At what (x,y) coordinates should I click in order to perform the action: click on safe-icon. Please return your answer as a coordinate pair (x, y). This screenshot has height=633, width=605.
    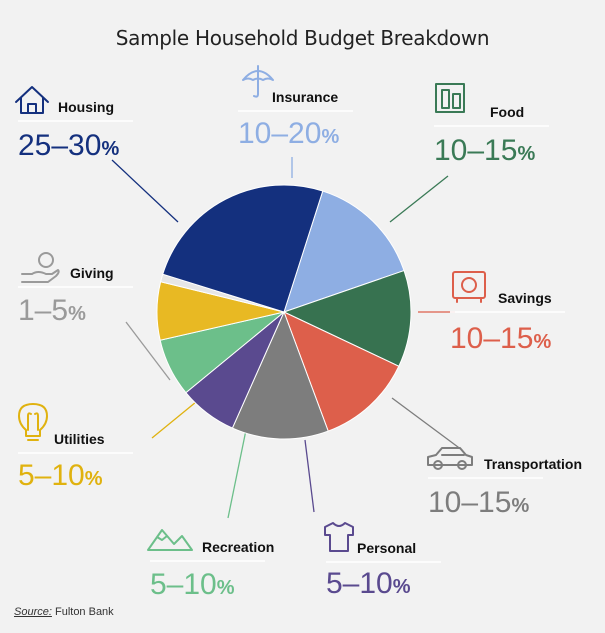
    Looking at the image, I should click on (469, 287).